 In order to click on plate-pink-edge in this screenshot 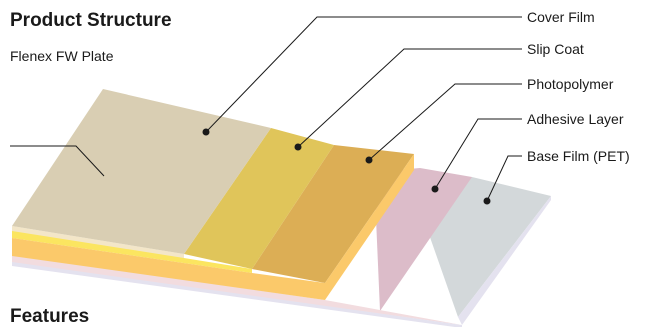, I will do `click(237, 290)`.